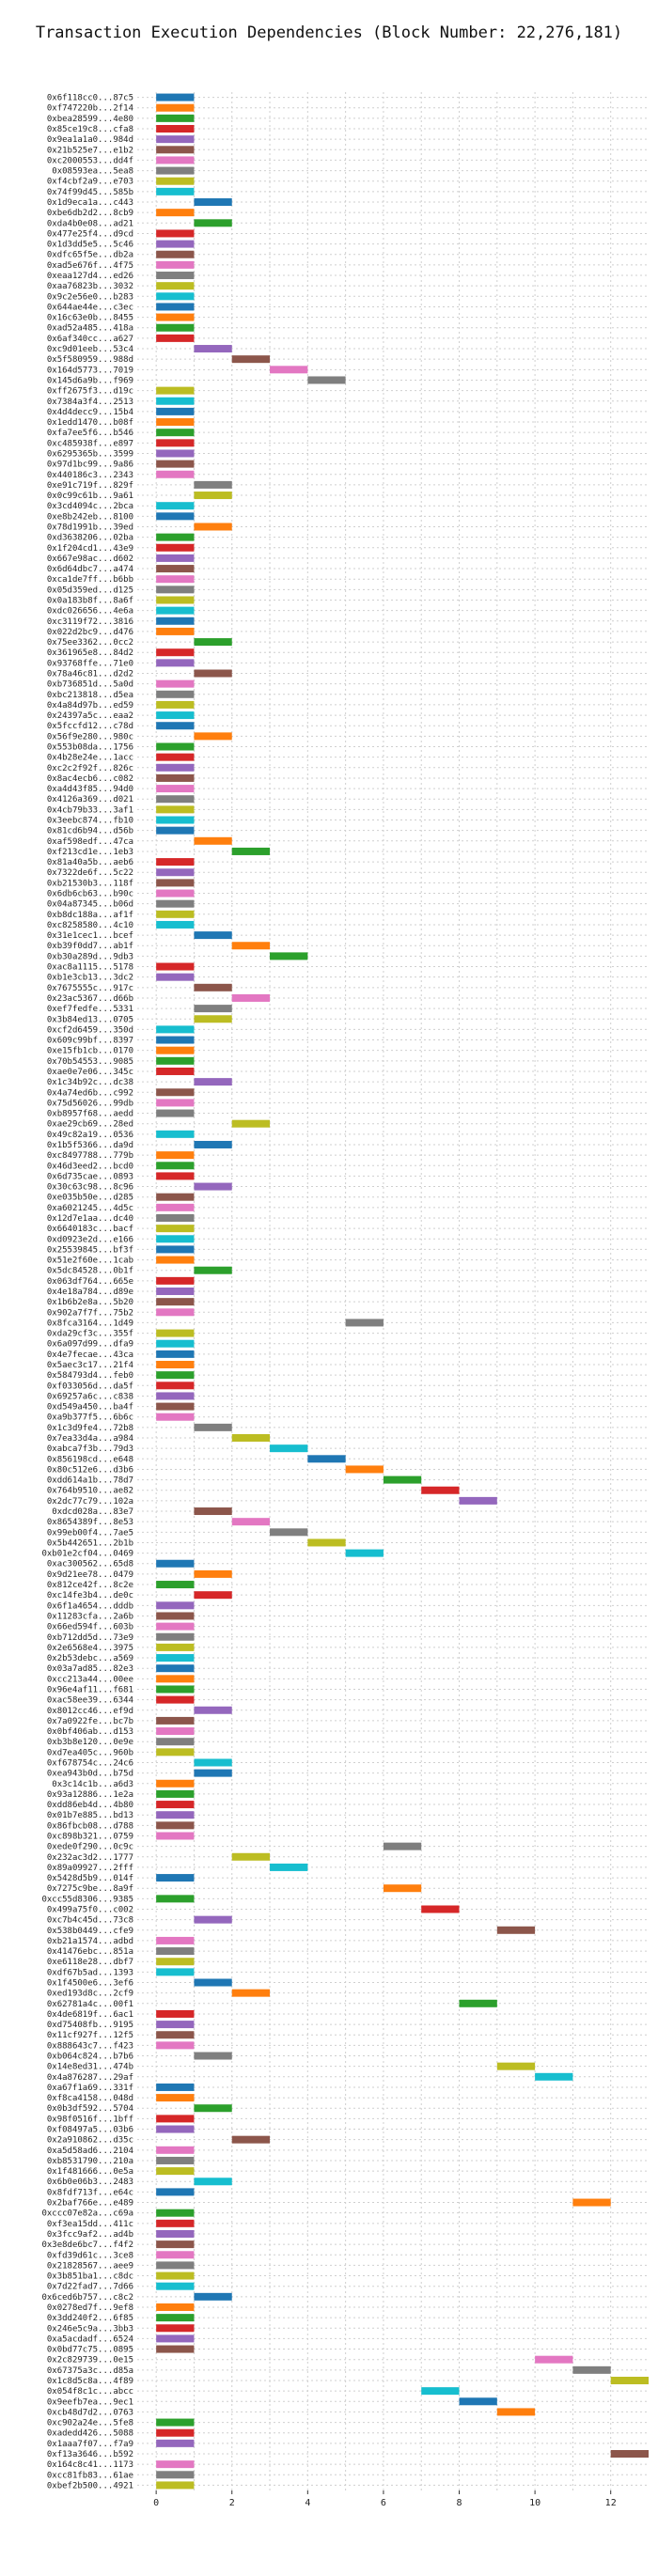 This screenshot has width=658, height=2576. I want to click on transaction-label: 0xeaa127d4...ed26, so click(90, 276).